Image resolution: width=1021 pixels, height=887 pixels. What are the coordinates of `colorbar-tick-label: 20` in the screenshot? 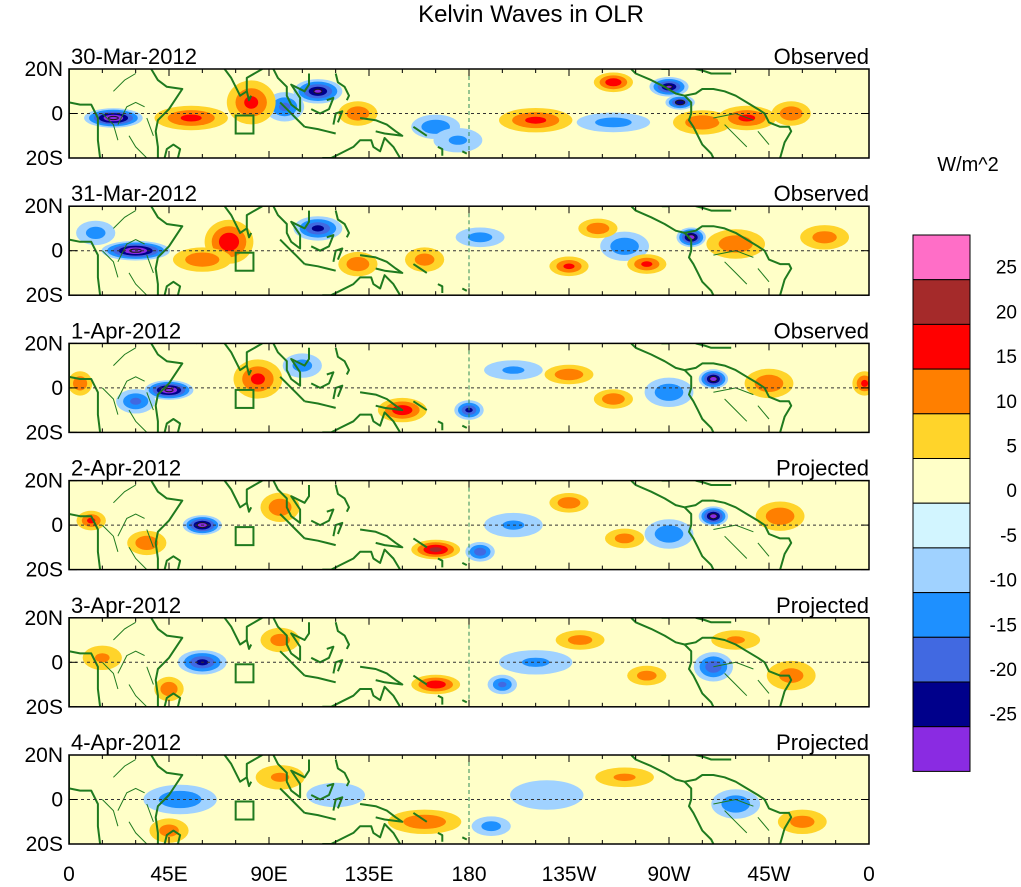 It's located at (1006, 312).